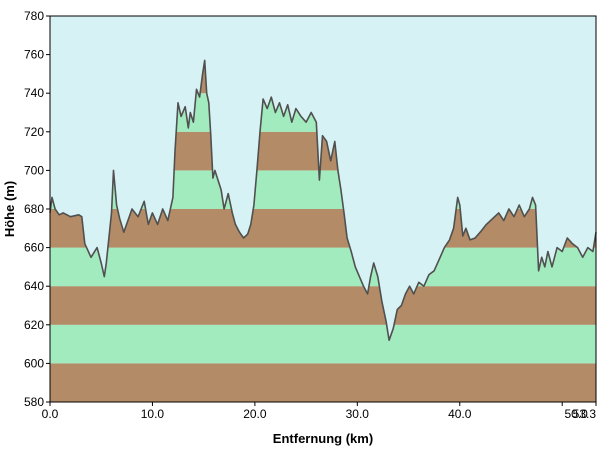  I want to click on x-tick-label: 50.0, so click(577, 414).